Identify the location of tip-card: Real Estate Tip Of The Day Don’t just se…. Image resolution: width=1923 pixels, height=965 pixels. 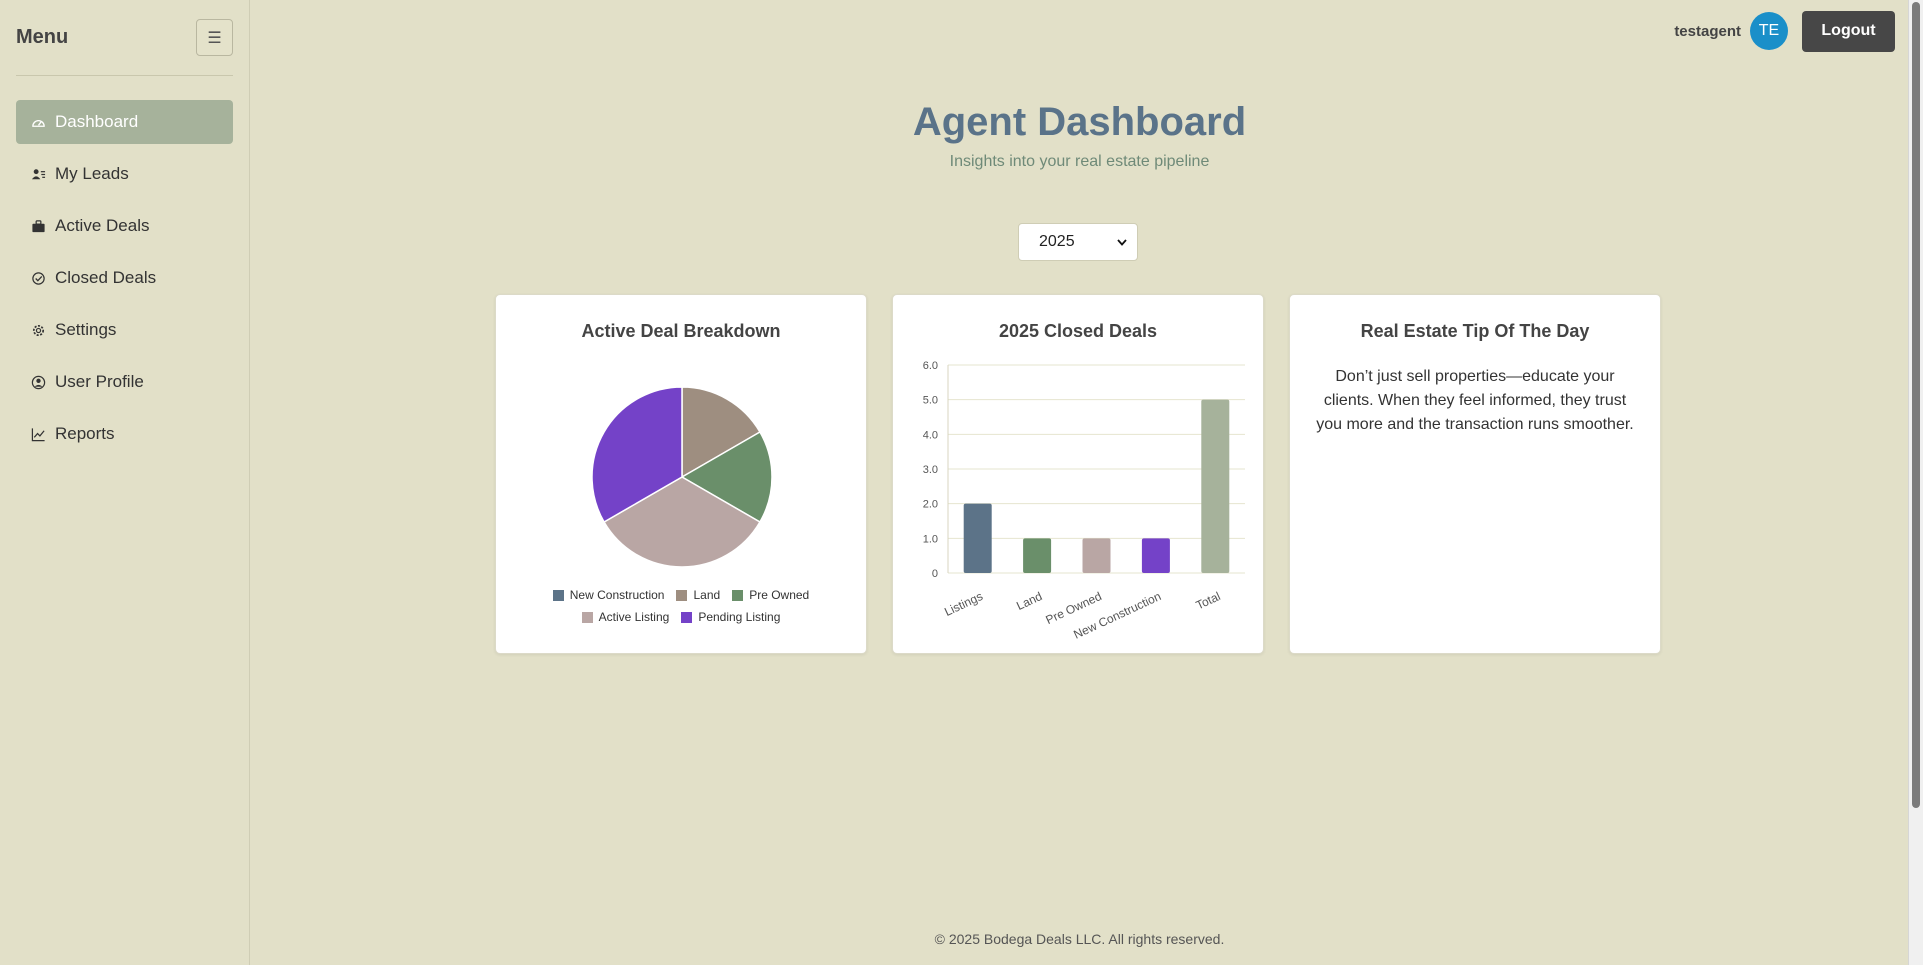
(1475, 474).